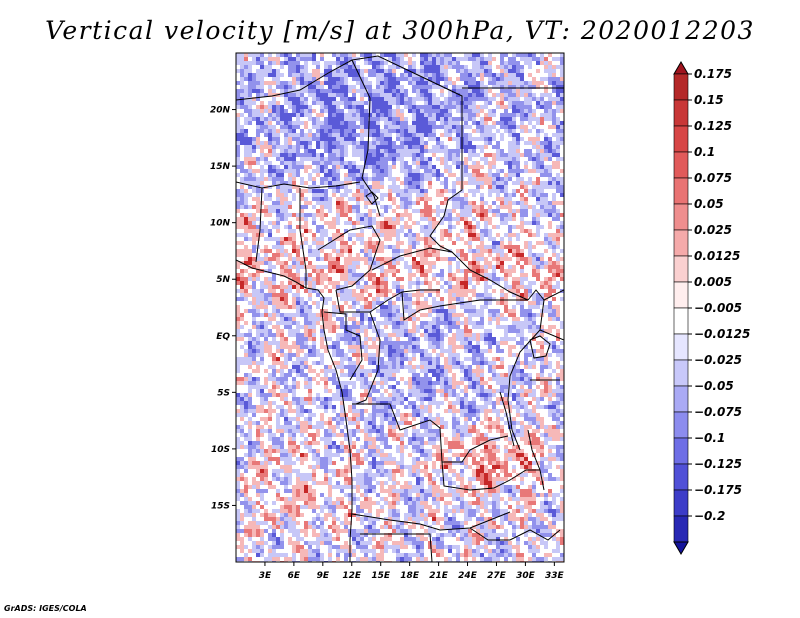 The image size is (800, 618). I want to click on colorbar-label: −0.2, so click(709, 516).